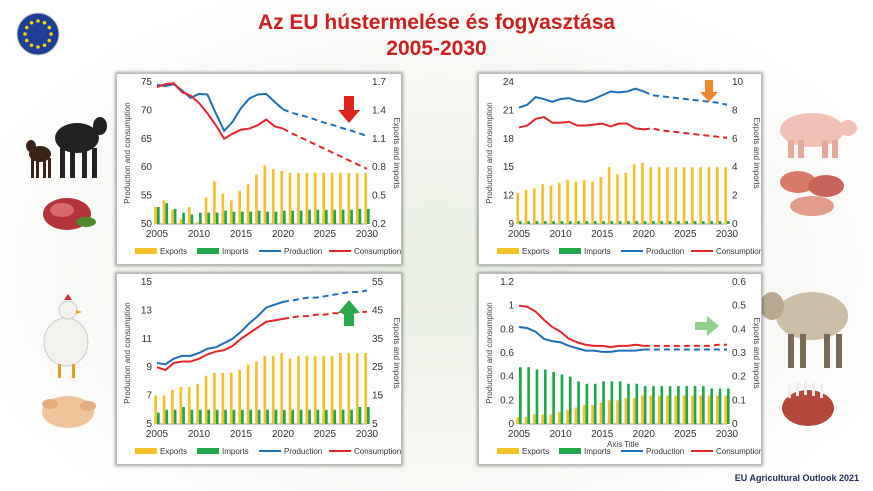 The width and height of the screenshot is (873, 491). Describe the element at coordinates (149, 396) in the screenshot. I see `y-tick-label: 7` at that location.